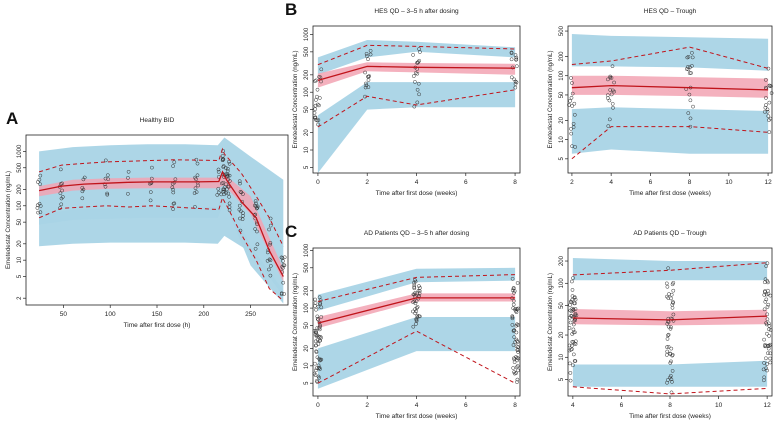  Describe the element at coordinates (417, 193) in the screenshot. I see `x-axis-label: Time after first dose (weeks)` at that location.